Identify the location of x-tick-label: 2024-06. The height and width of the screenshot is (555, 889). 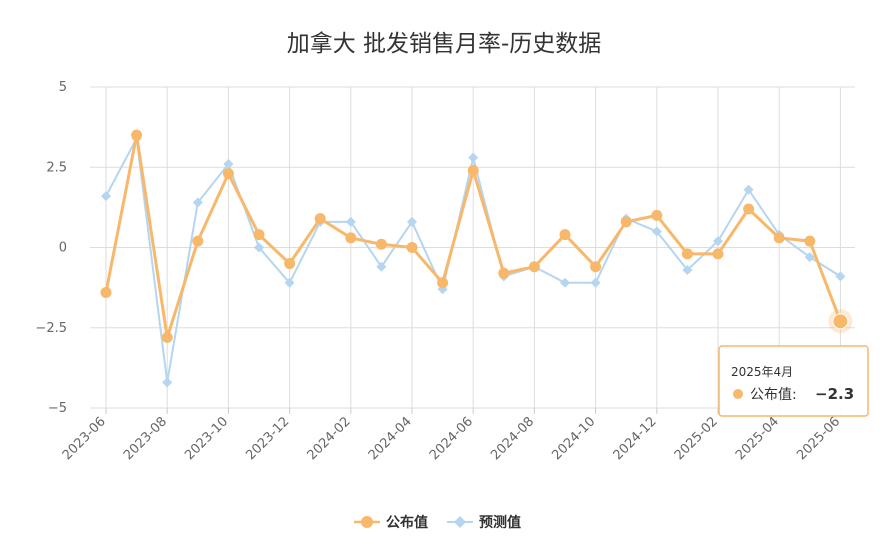
(451, 438).